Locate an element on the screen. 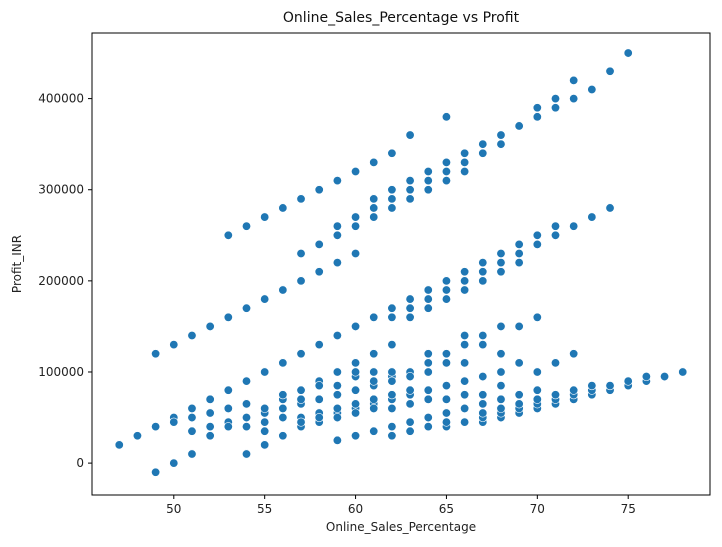 The height and width of the screenshot is (547, 722). y-tick-label: 100000 is located at coordinates (61, 372).